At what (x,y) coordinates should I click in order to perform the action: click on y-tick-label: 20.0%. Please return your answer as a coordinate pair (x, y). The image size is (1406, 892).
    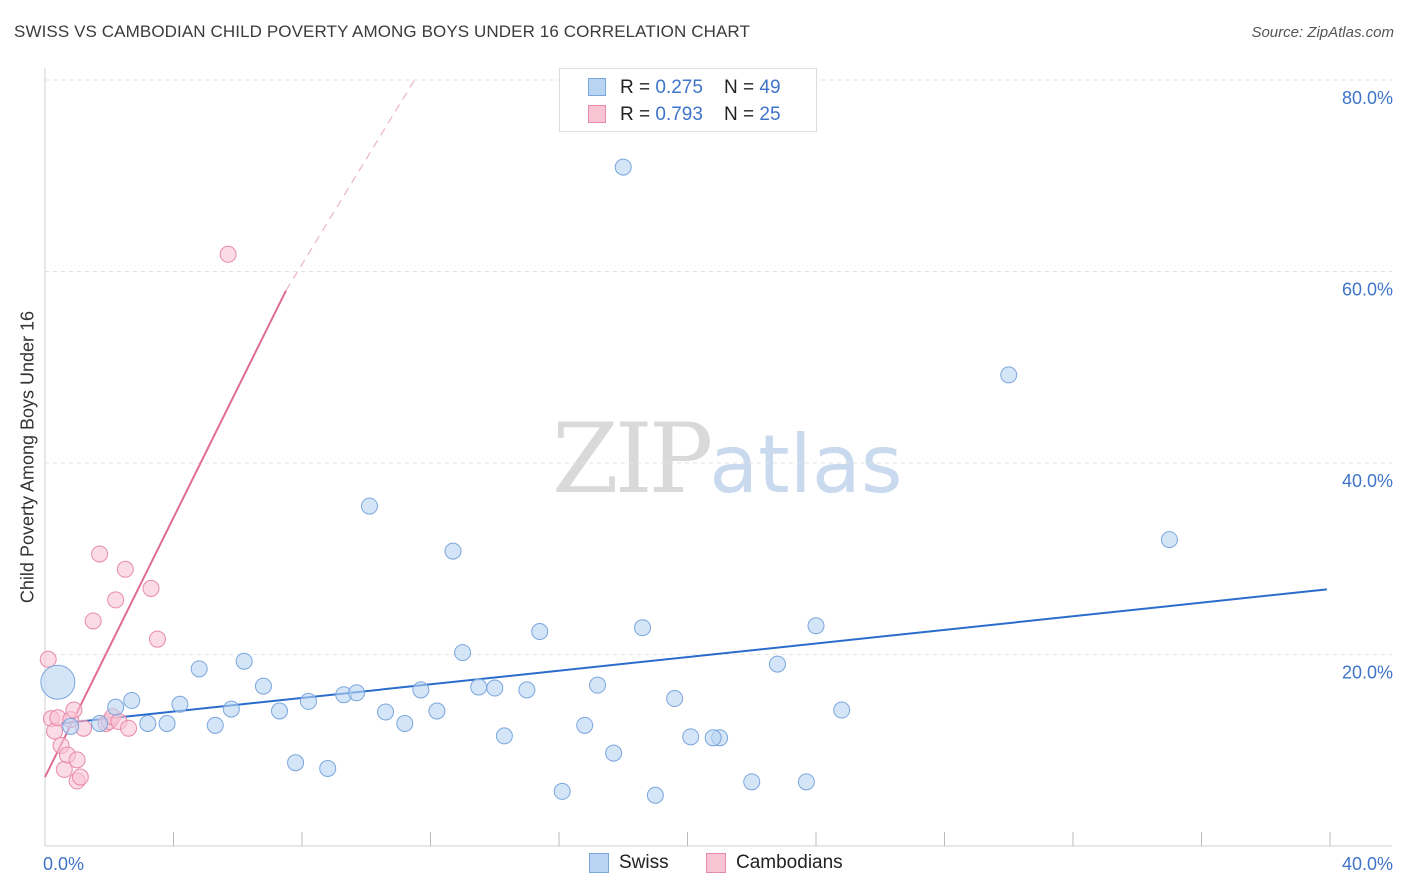
    Looking at the image, I should click on (1367, 673).